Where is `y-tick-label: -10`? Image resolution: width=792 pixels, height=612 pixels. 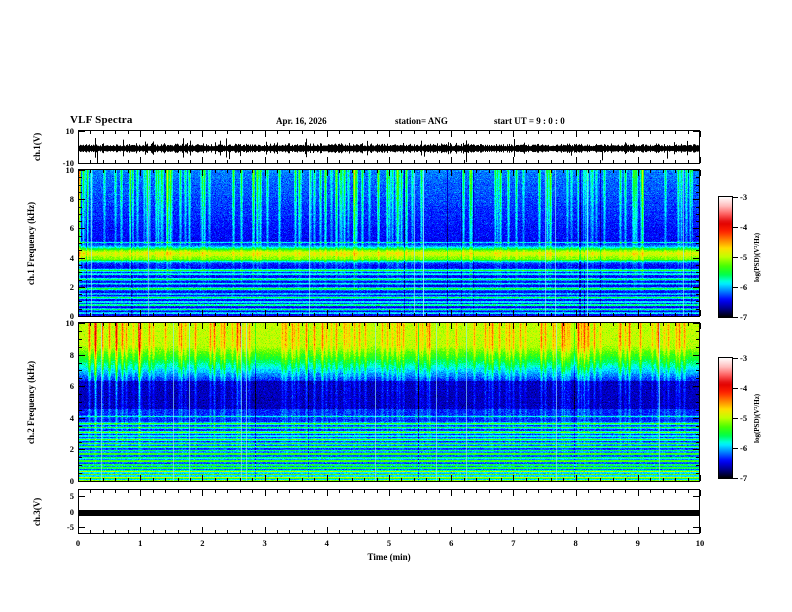
y-tick-label: -10 is located at coordinates (68, 163).